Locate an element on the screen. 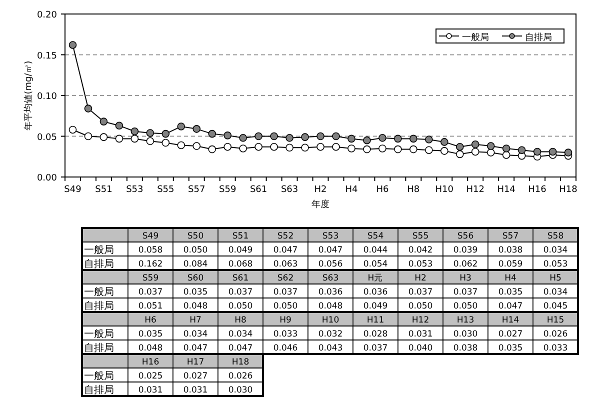 The image size is (589, 409). x-tick-label: S60 is located at coordinates (195, 279).